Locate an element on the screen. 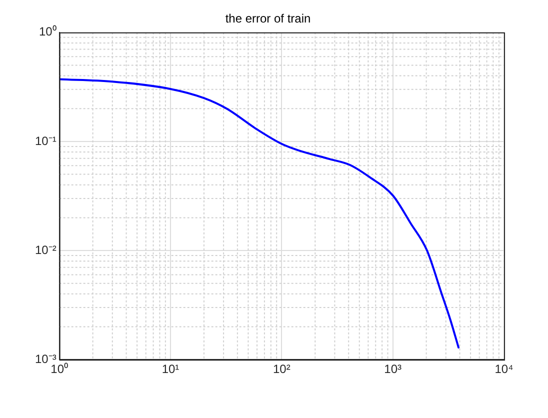 This screenshot has height=418, width=548. x-tick-label: 10³ is located at coordinates (393, 369).